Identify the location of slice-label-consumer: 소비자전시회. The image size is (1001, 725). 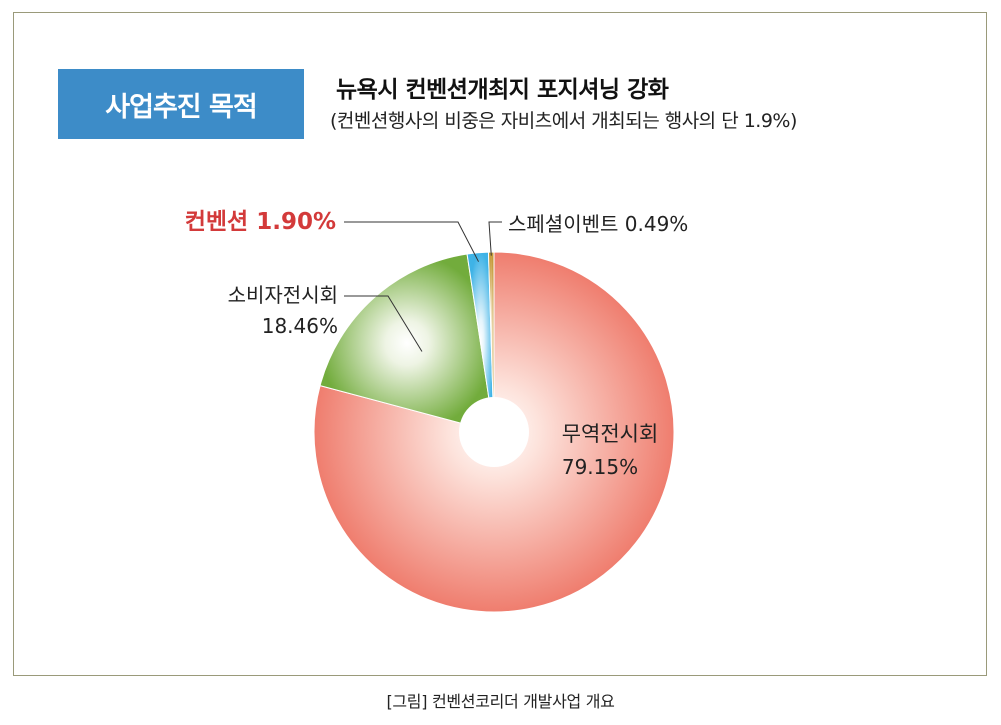
(283, 295).